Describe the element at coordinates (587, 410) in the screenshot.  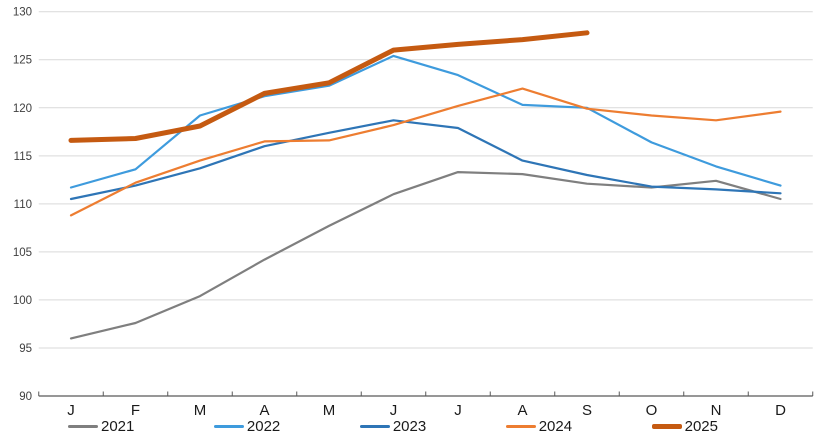
I see `x-axis-label-8: S` at that location.